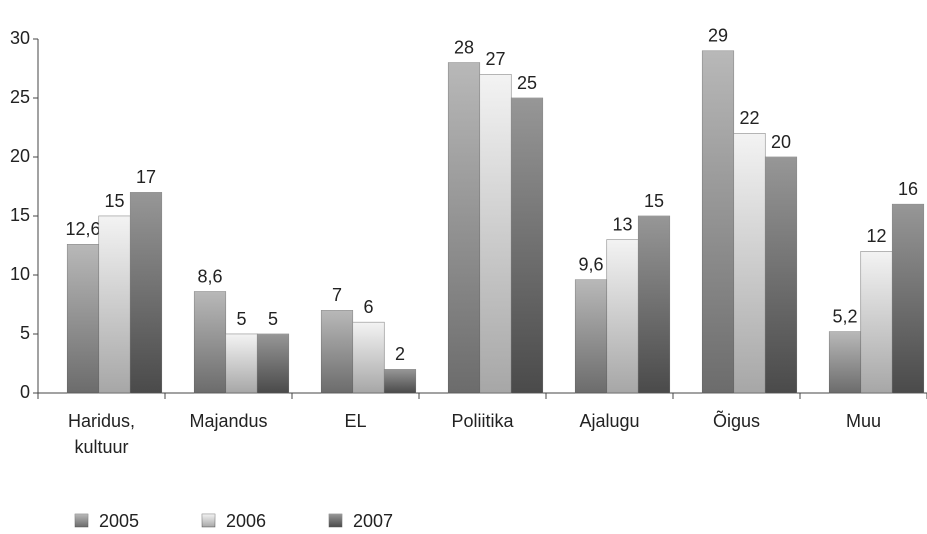 The image size is (927, 534). I want to click on data-label: 27, so click(495, 59).